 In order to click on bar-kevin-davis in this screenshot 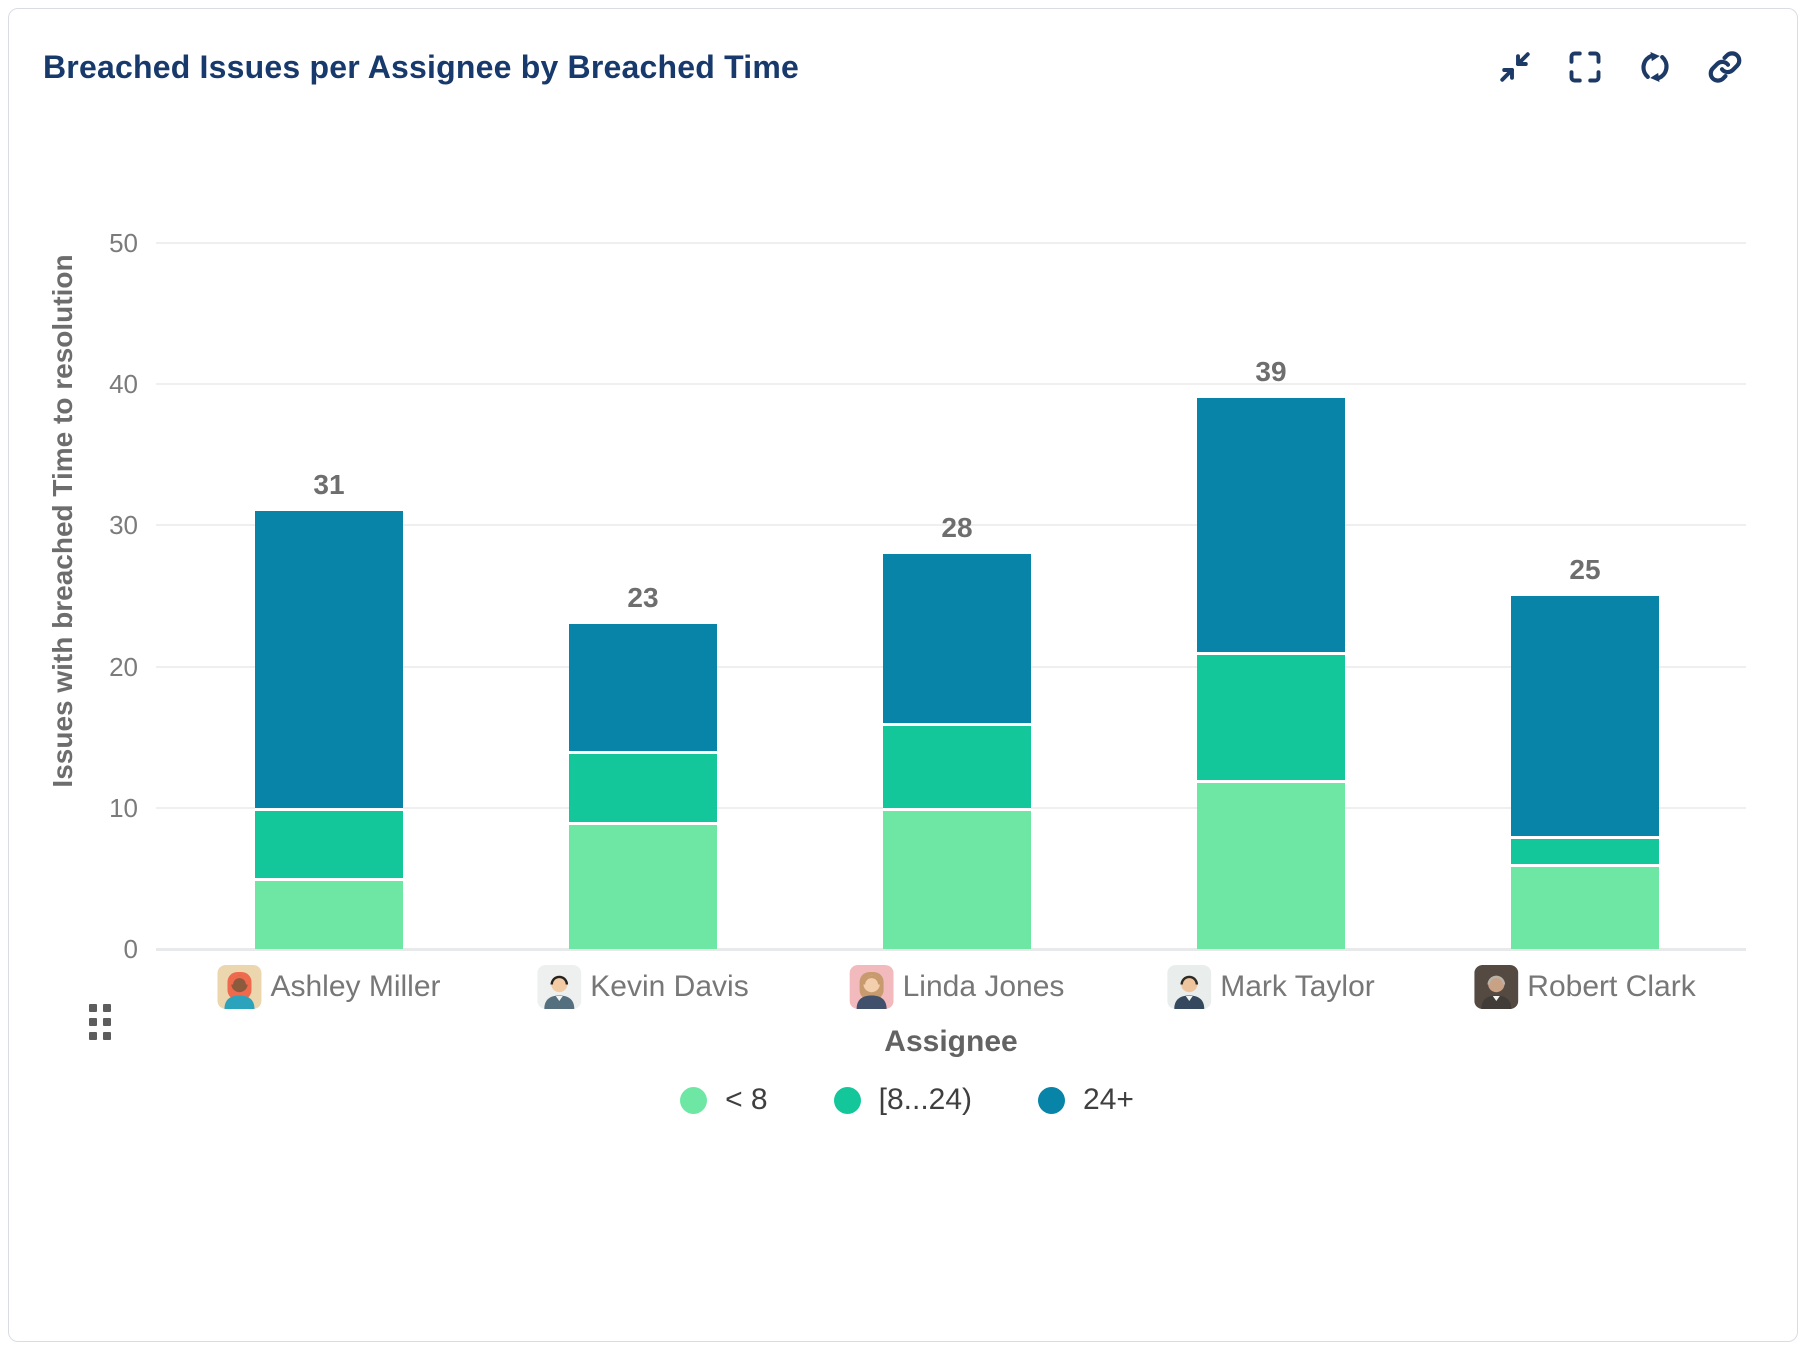, I will do `click(643, 786)`.